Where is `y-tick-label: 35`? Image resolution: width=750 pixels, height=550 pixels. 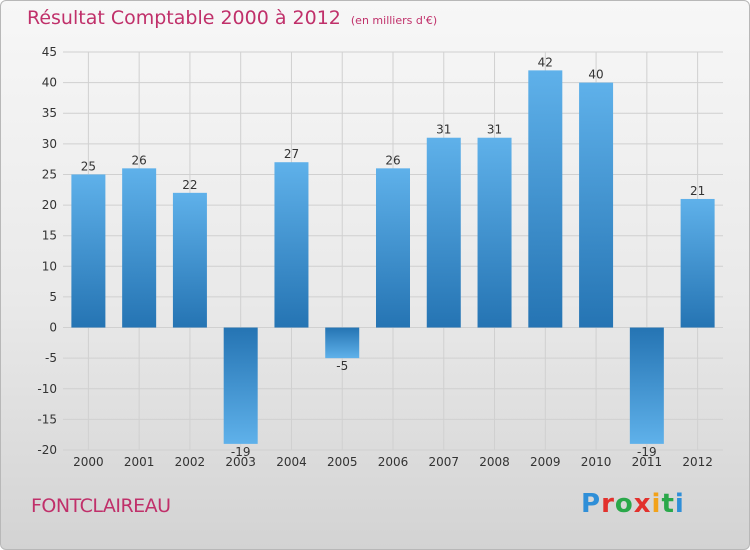
y-tick-label: 35 is located at coordinates (49, 113).